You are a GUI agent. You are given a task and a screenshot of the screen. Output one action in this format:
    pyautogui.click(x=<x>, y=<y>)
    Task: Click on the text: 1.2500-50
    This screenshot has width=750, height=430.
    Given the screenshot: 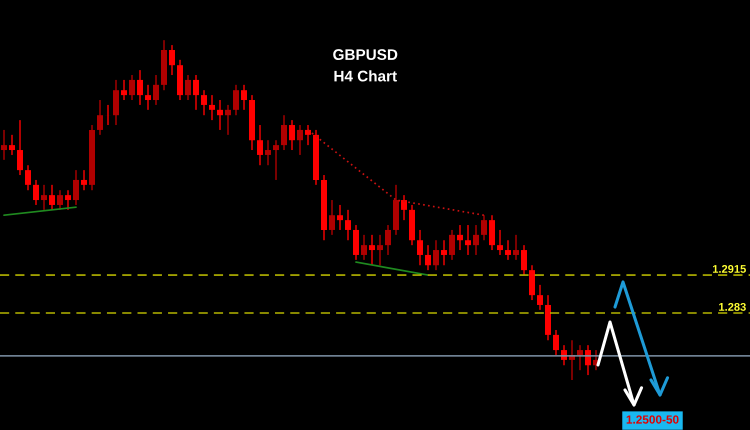 What is the action you would take?
    pyautogui.click(x=652, y=419)
    